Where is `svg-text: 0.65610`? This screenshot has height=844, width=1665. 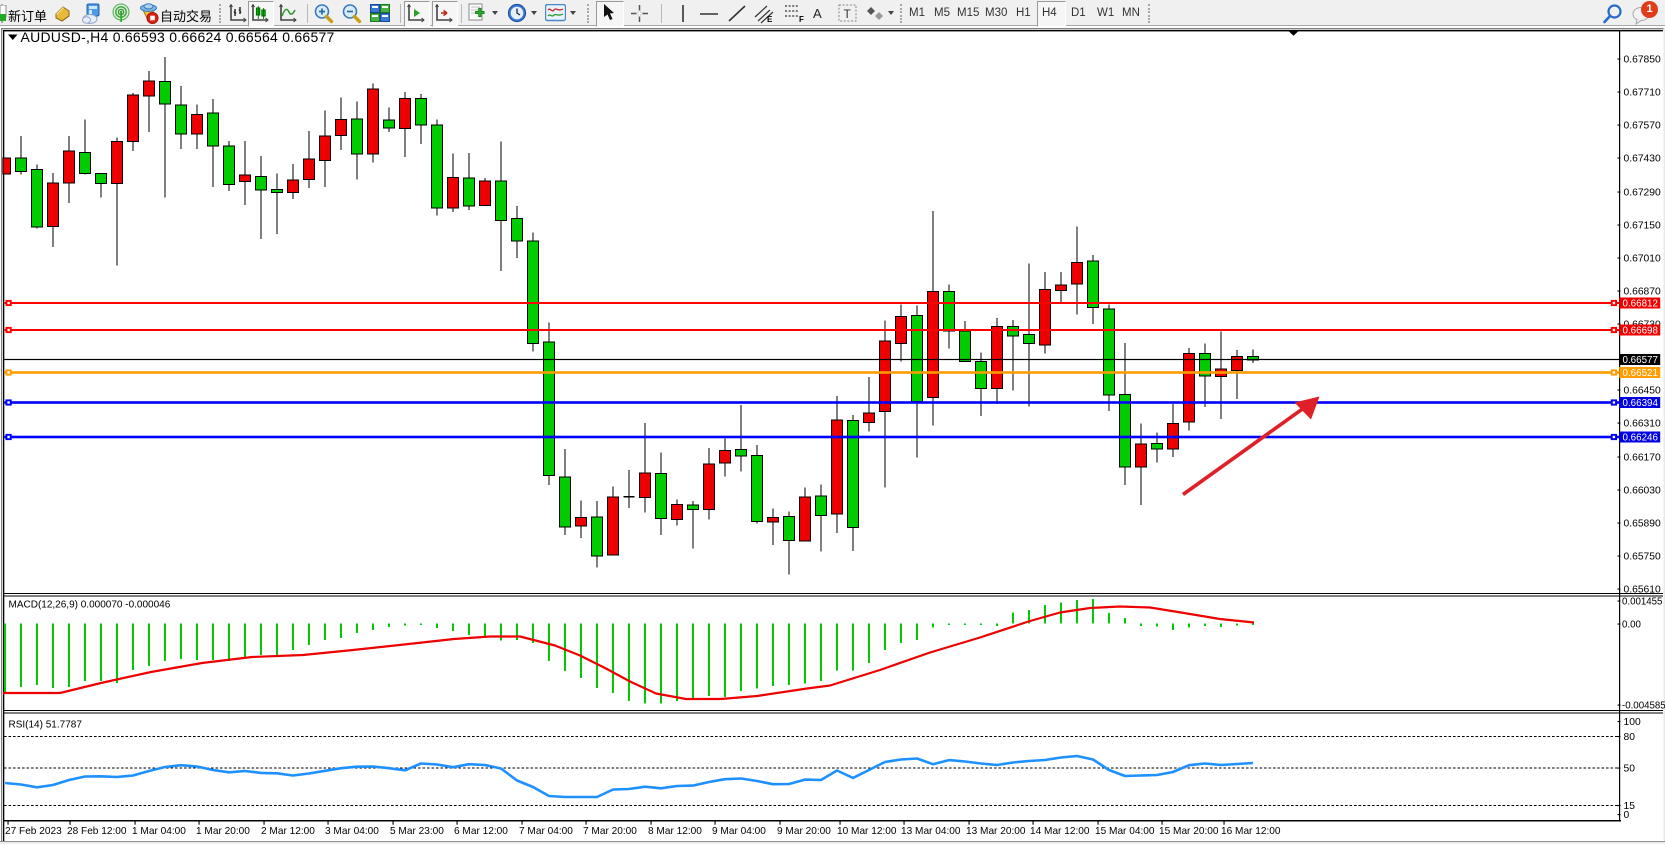
svg-text: 0.65610 is located at coordinates (1642, 590).